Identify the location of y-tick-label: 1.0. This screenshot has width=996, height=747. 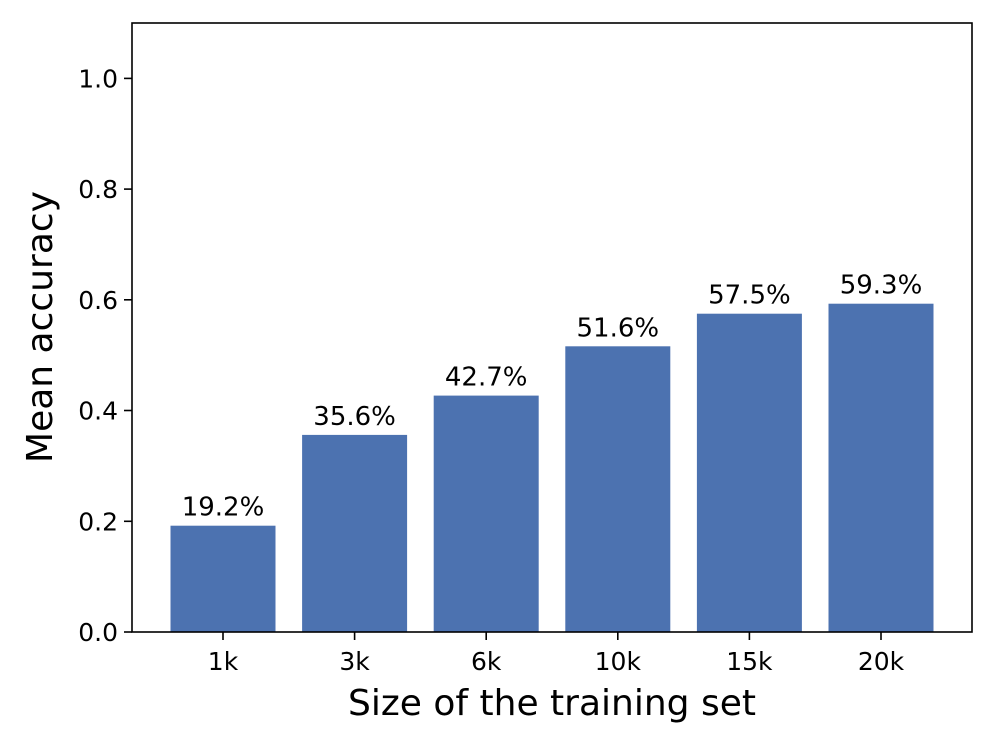
(98, 78).